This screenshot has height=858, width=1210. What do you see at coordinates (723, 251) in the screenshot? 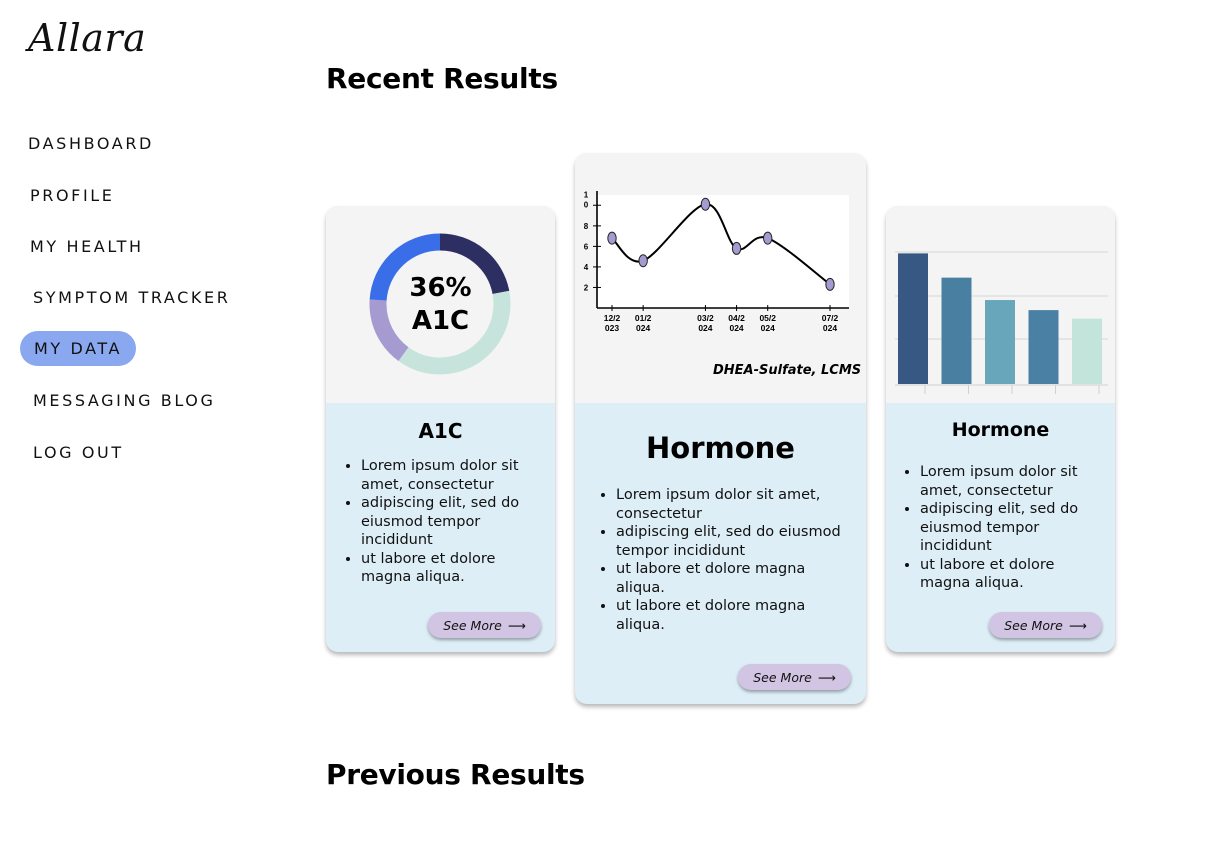
I see `plot-background` at bounding box center [723, 251].